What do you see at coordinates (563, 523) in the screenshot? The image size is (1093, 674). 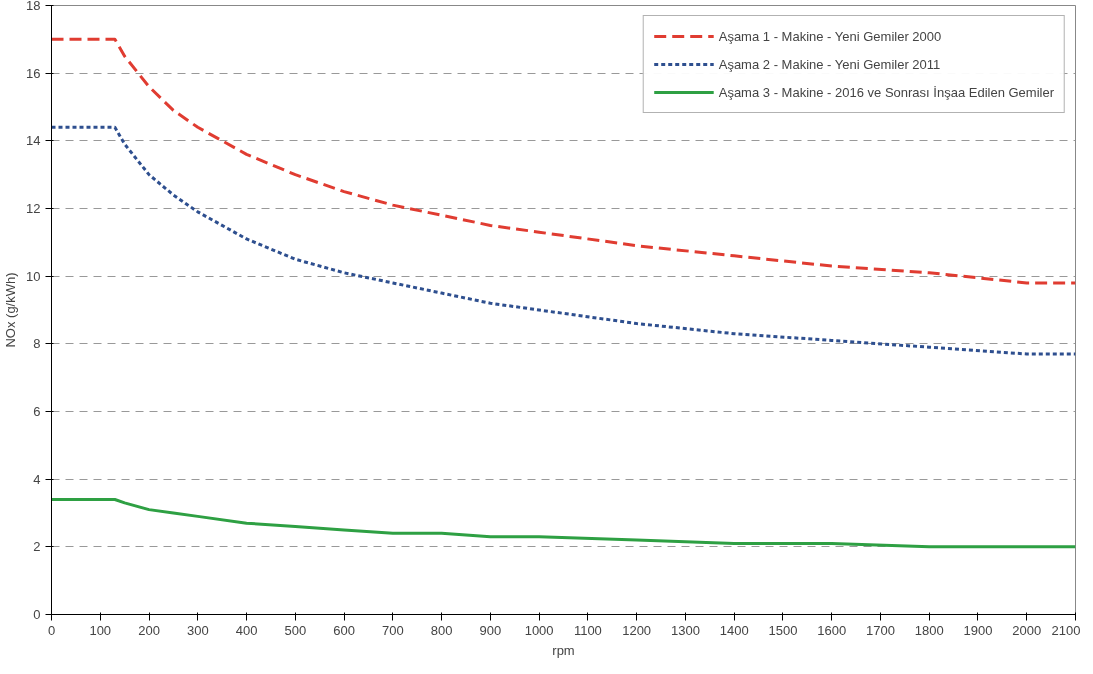 I see `line-series` at bounding box center [563, 523].